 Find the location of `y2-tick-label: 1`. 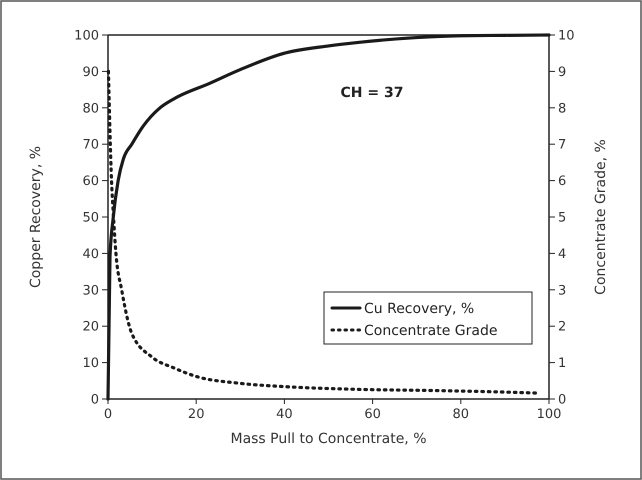

y2-tick-label: 1 is located at coordinates (562, 364).